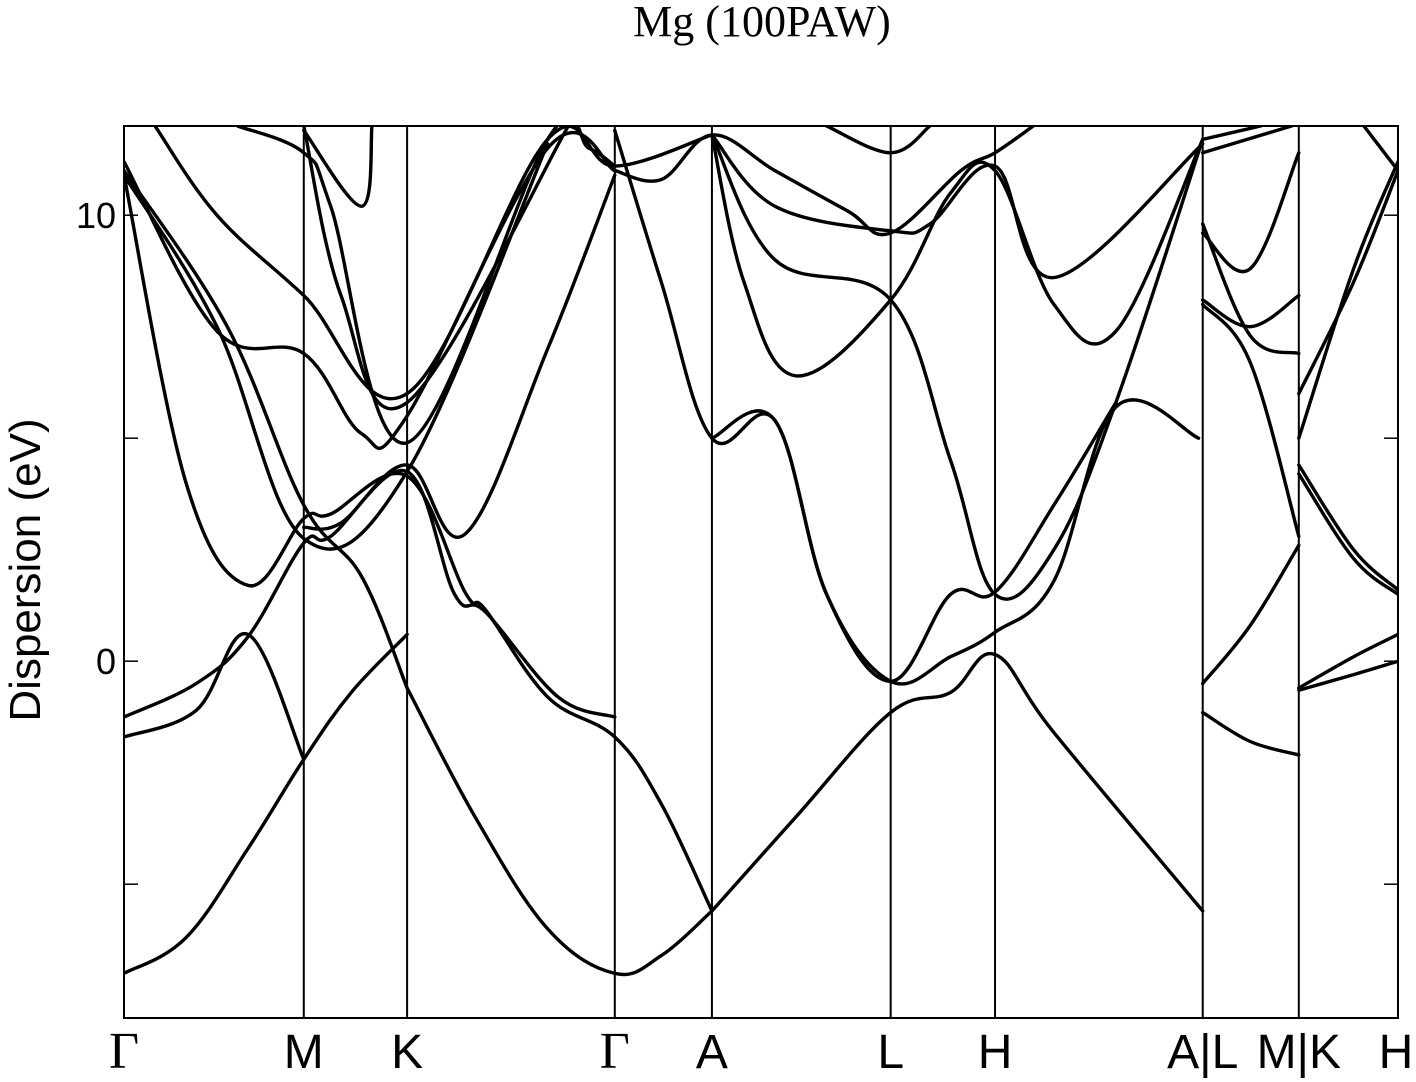 This screenshot has width=1416, height=1082. Describe the element at coordinates (1396, 1052) in the screenshot. I see `kpoint-label-10: H` at that location.